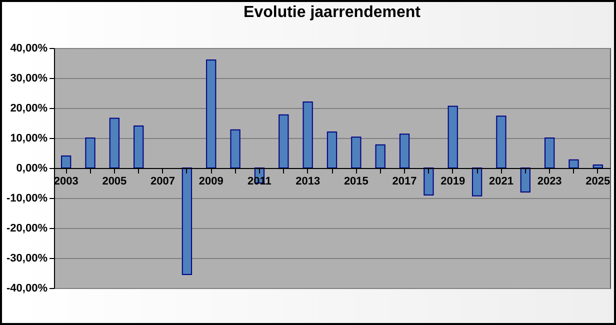 Image resolution: width=616 pixels, height=325 pixels. I want to click on y-tick-label: 40,00%, so click(29, 48).